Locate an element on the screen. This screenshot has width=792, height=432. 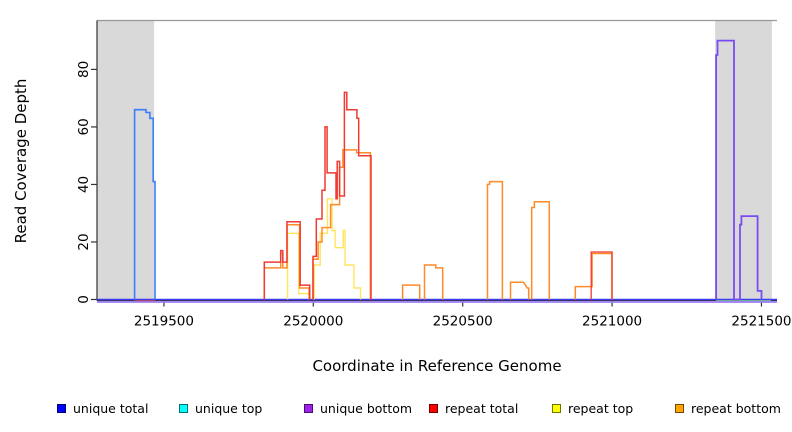
series-repeat-bottom-cluster-a- is located at coordinates (286, 261).